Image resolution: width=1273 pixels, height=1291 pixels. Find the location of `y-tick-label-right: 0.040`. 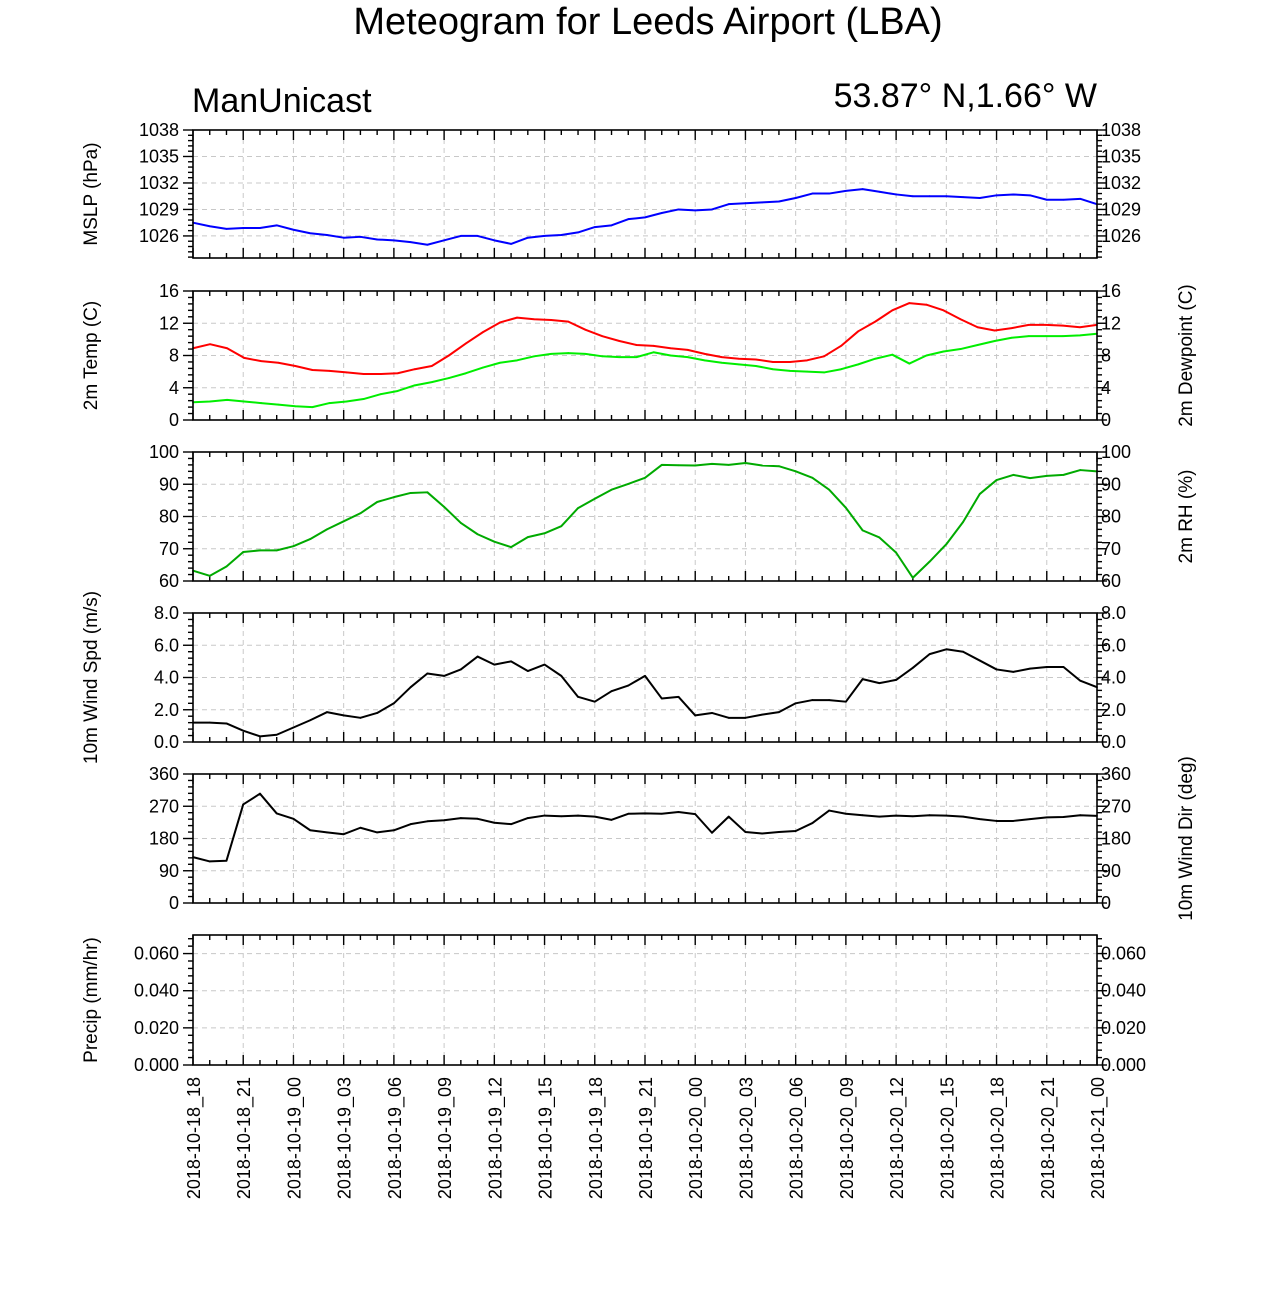

y-tick-label-right: 0.040 is located at coordinates (1123, 991).